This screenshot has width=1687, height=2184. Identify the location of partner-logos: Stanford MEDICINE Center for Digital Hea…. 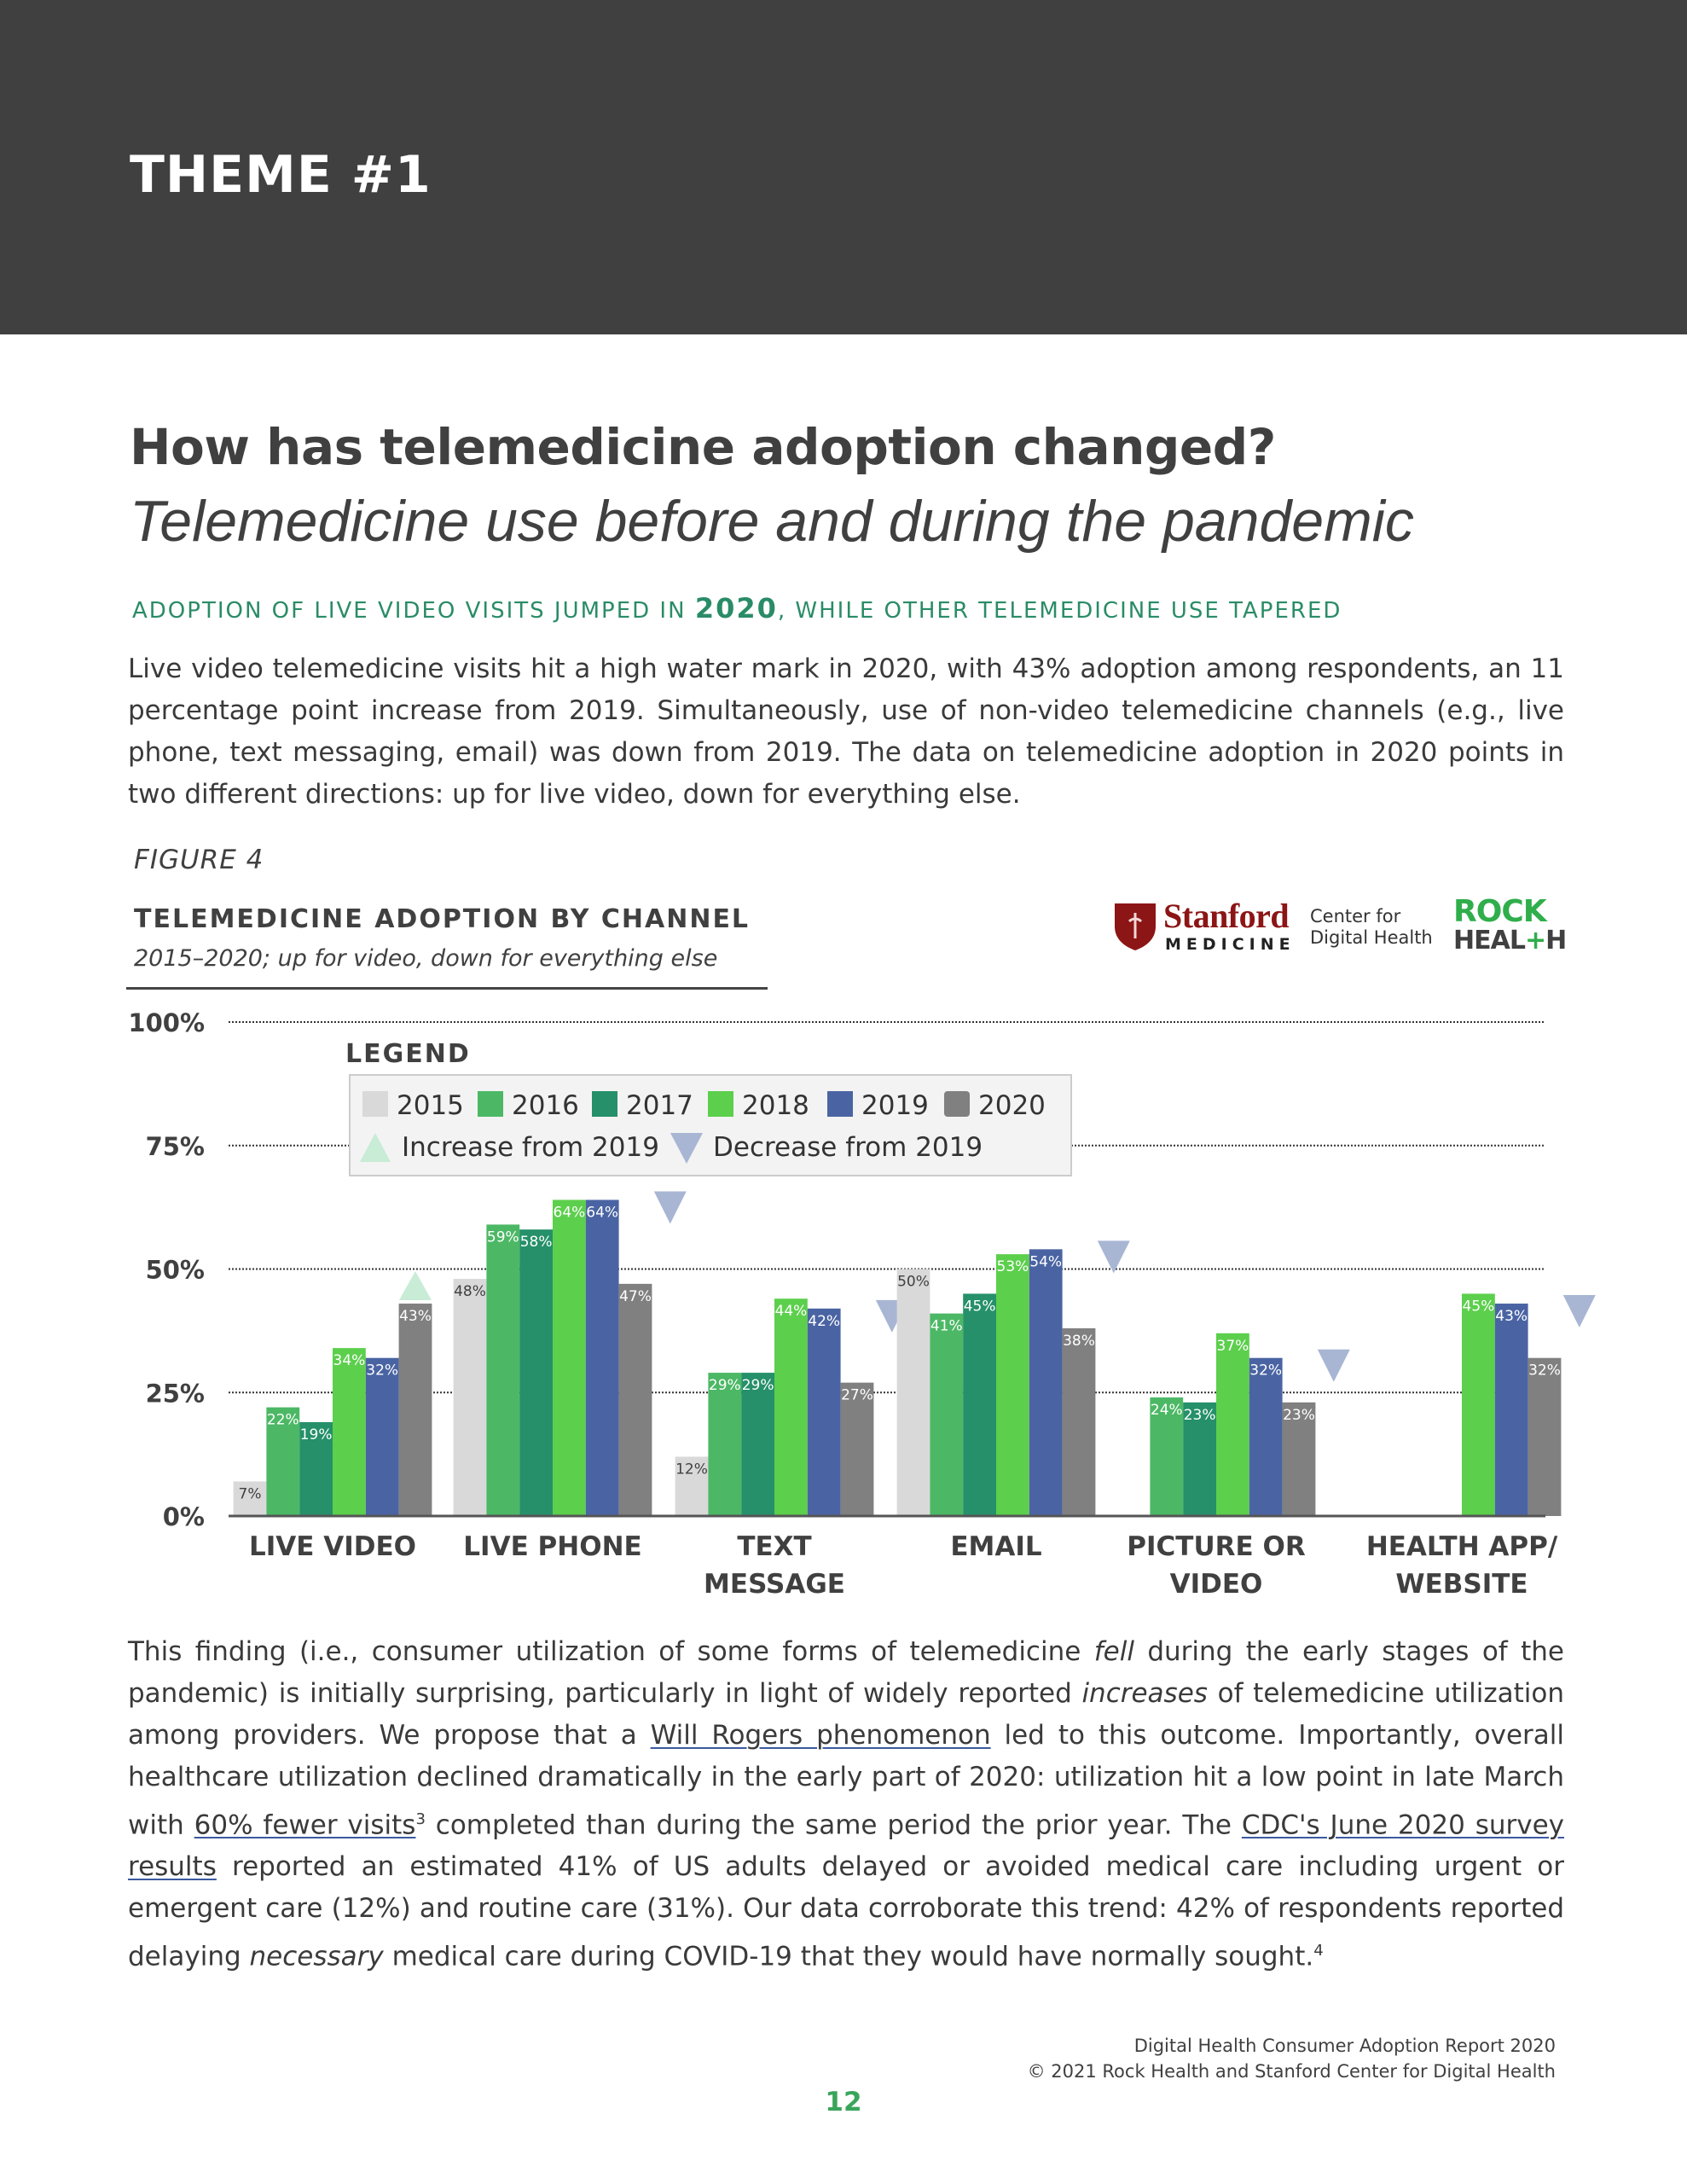
(1339, 928).